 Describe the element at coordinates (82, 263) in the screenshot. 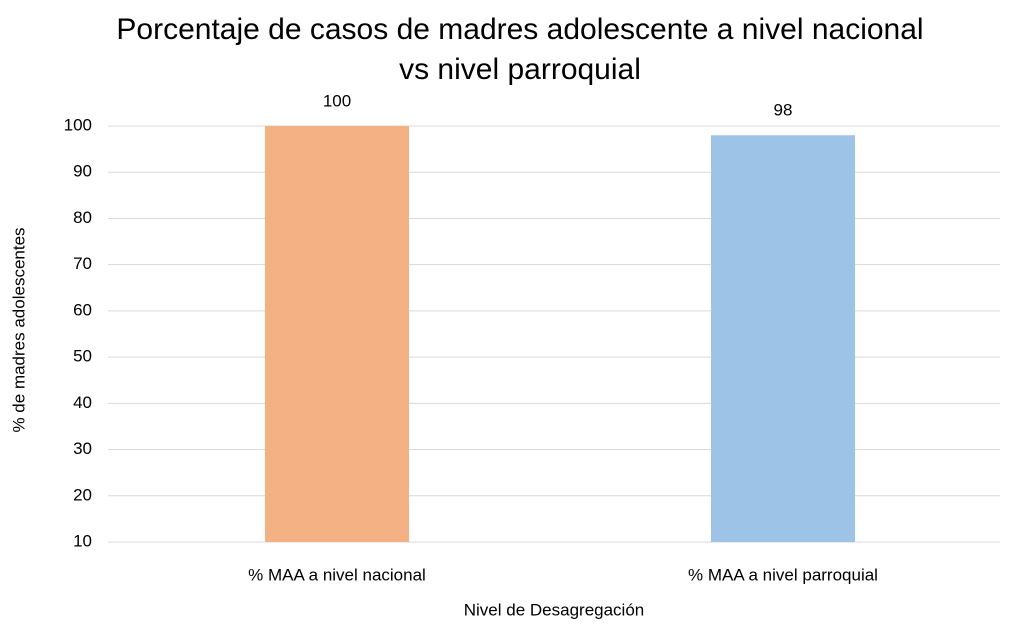

I see `y-tick-label: 70` at that location.